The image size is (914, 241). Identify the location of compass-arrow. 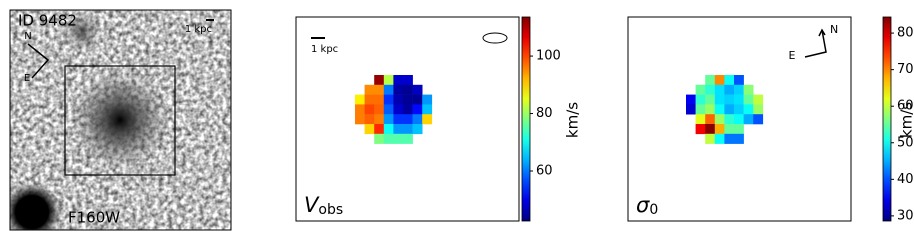
(822, 32).